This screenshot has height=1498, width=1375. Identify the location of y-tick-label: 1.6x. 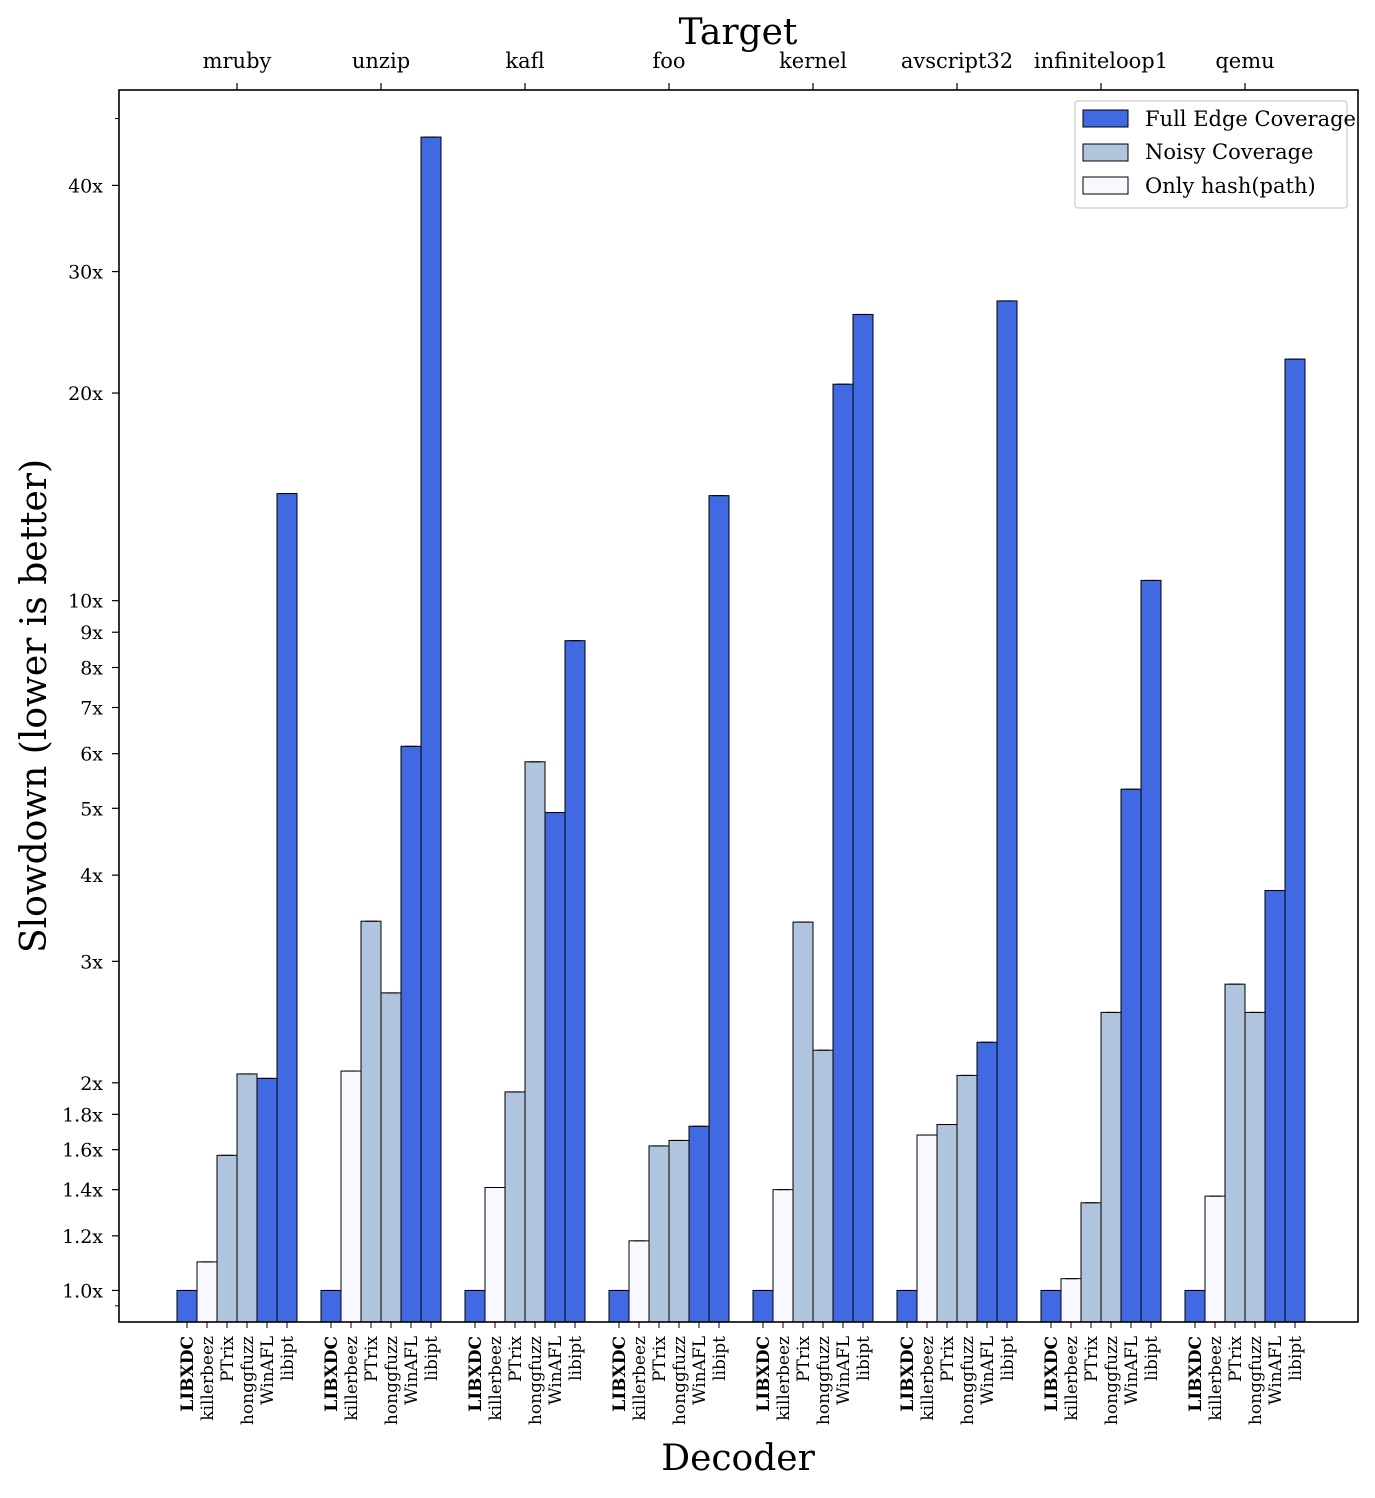
(82, 1151).